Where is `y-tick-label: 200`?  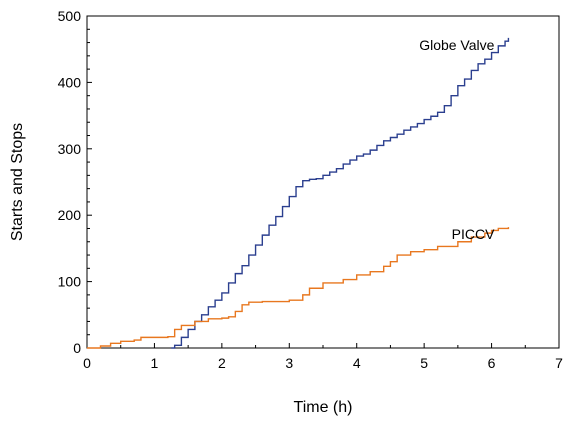
y-tick-label: 200 is located at coordinates (70, 215).